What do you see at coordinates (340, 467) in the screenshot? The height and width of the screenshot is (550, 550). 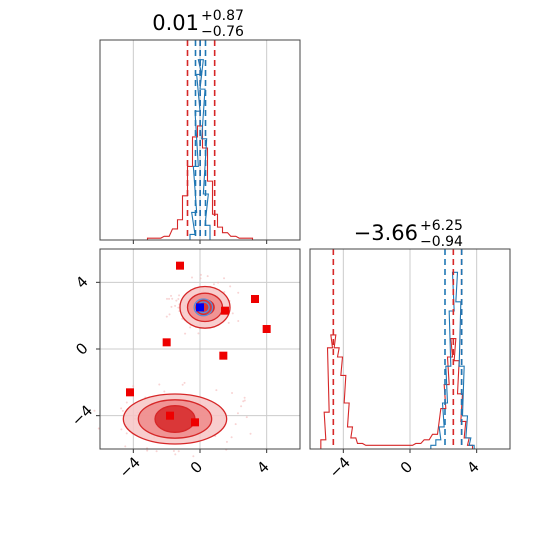 I see `br-x-tick-label: −4` at bounding box center [340, 467].